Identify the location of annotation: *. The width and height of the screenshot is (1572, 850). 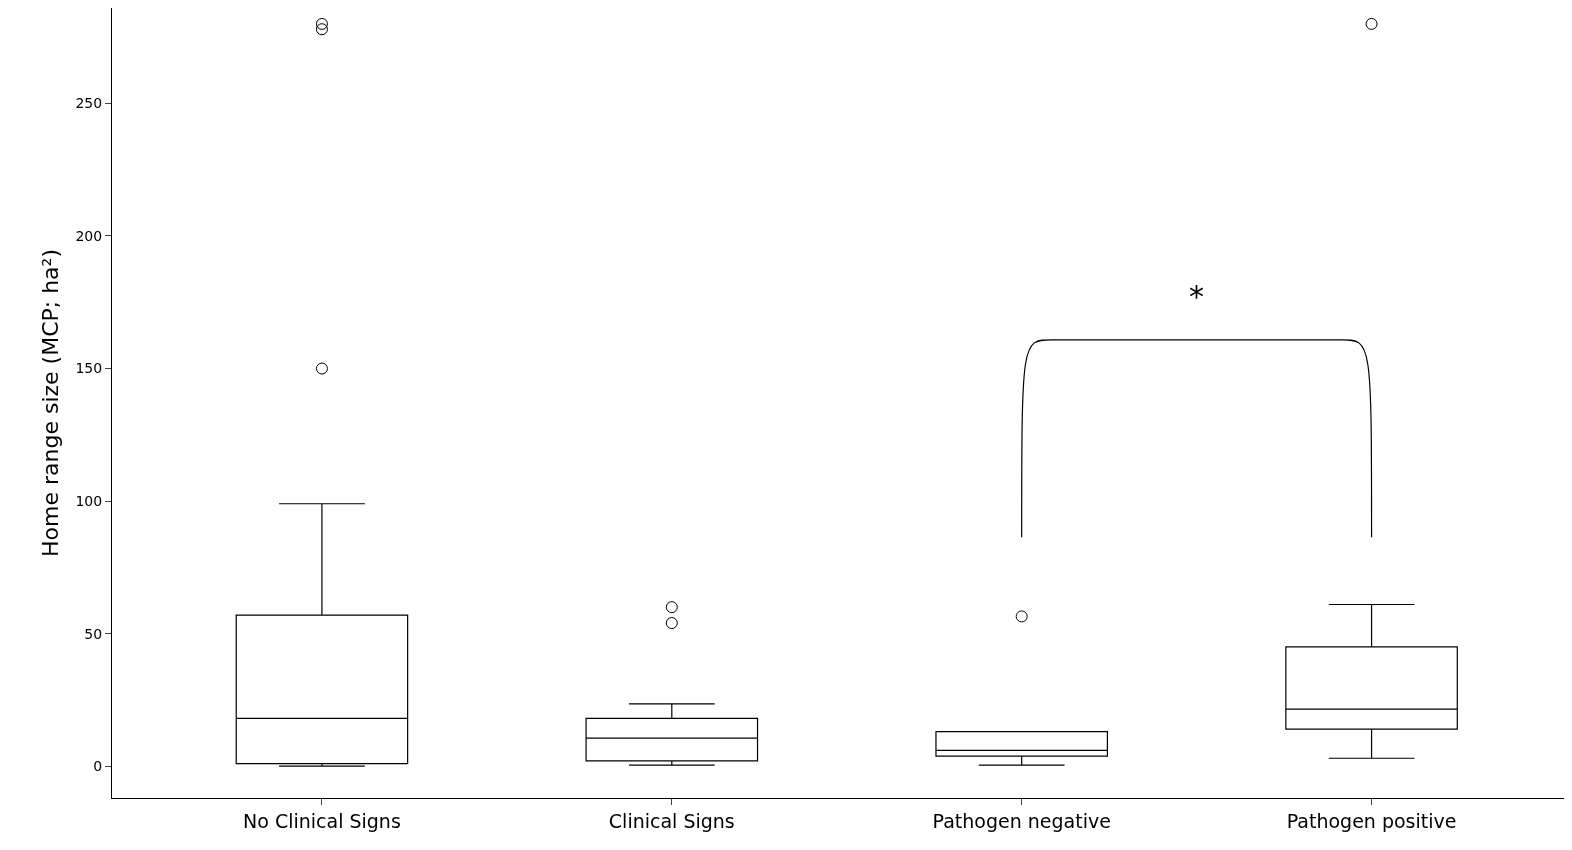
(1196, 296).